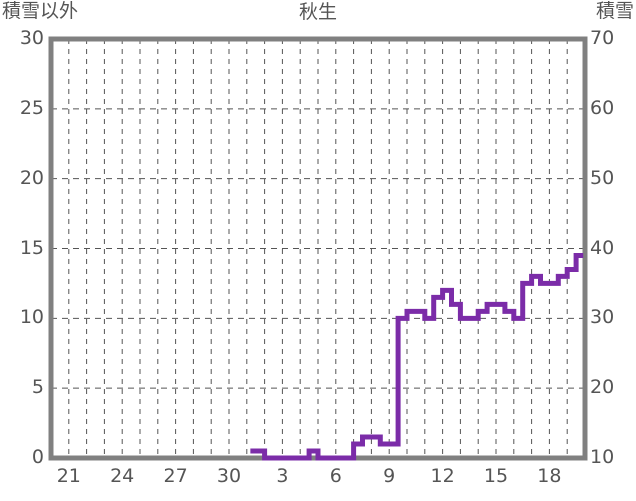 The image size is (636, 501). What do you see at coordinates (317, 12) in the screenshot?
I see `chart-title: 秋生` at bounding box center [317, 12].